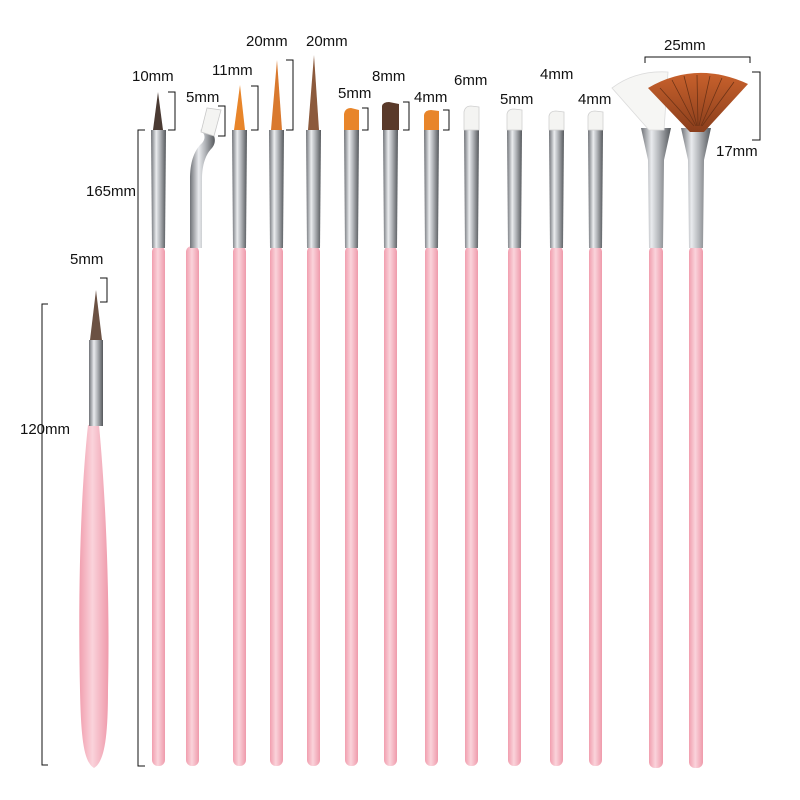  I want to click on flat-white-4a-label: 4mm, so click(556, 74).